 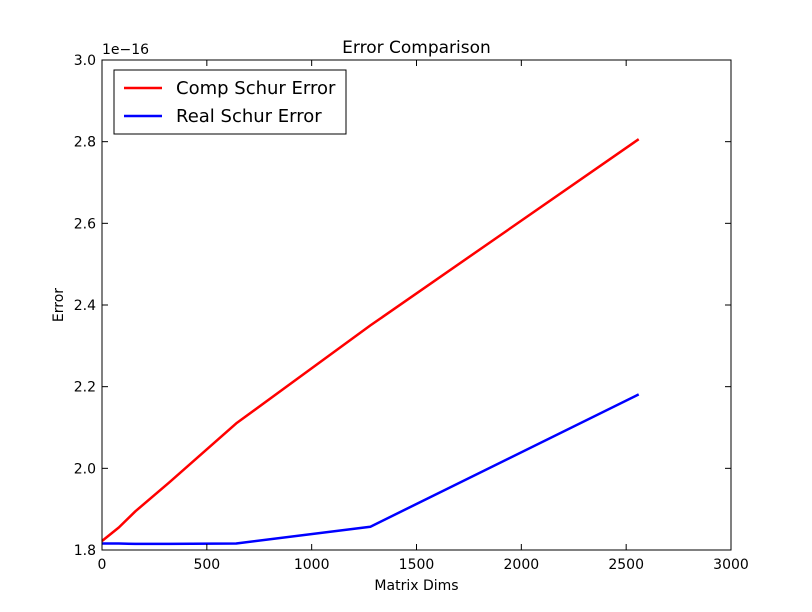 I want to click on legend-label-1: Comp Schur Error, so click(x=256, y=88).